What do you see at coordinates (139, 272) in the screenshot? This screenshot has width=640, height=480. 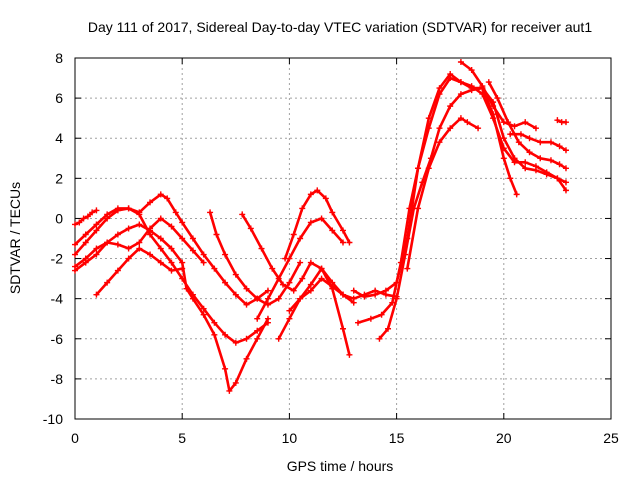 I see `series-trace-sat-e` at bounding box center [139, 272].